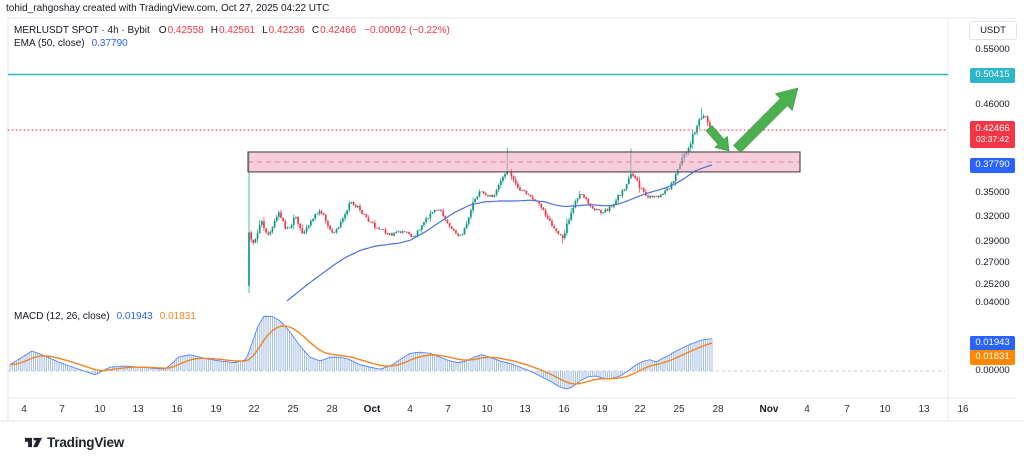 The height and width of the screenshot is (465, 1024). I want to click on price-tick-label: 0.32000, so click(992, 216).